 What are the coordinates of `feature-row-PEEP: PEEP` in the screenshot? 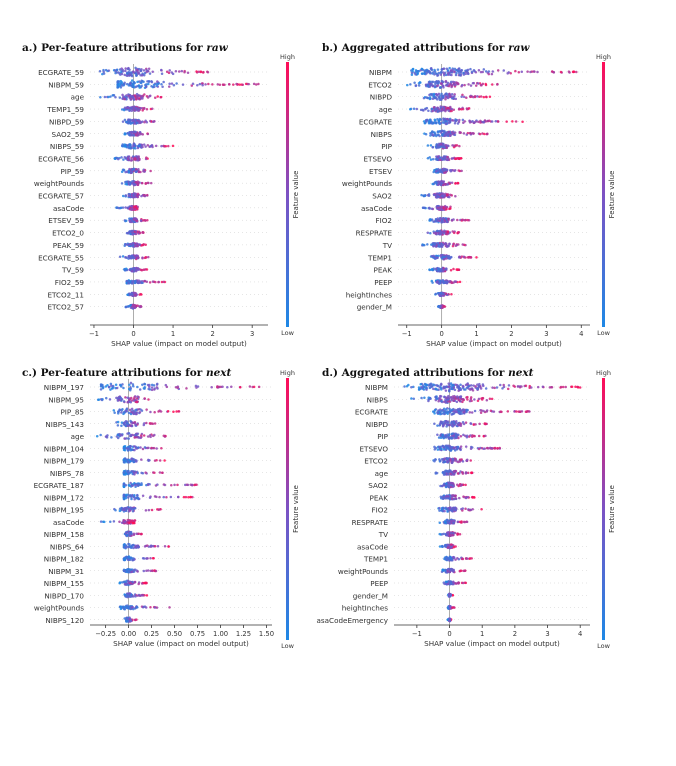 It's located at (482, 282).